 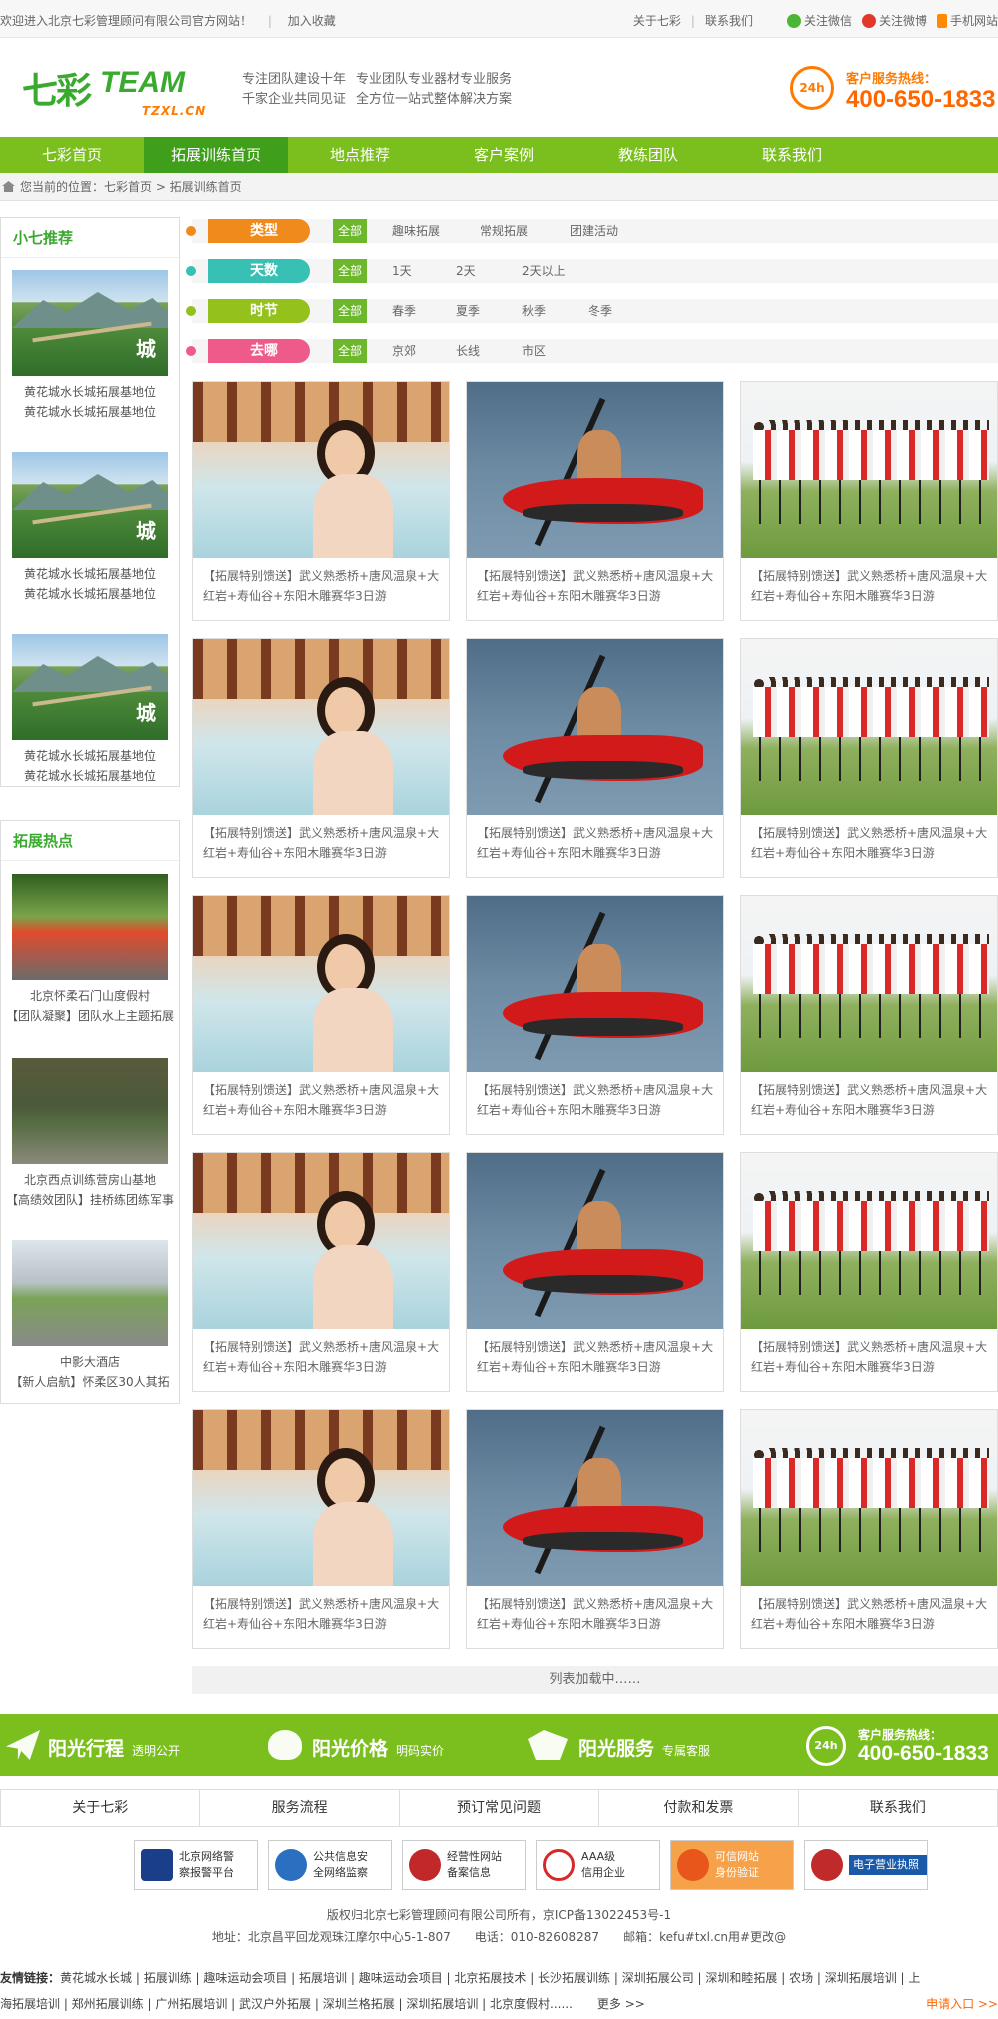 I want to click on filter-option: 秋季, so click(x=534, y=311).